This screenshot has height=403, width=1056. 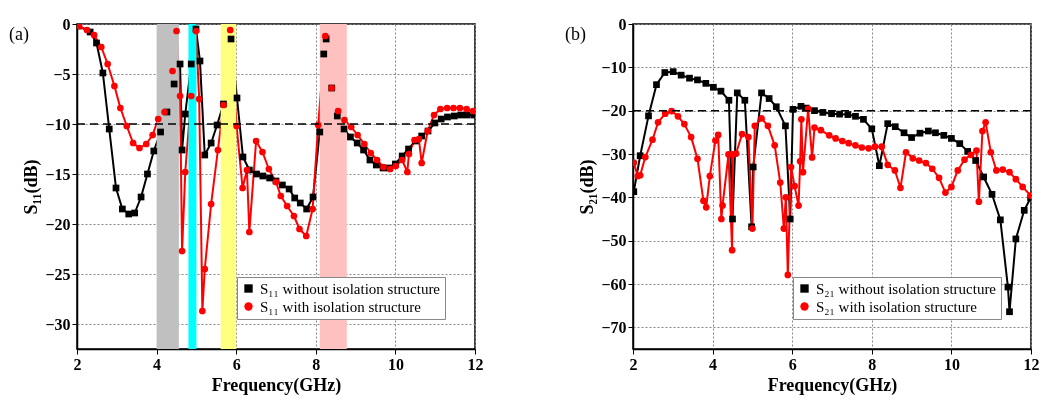 I want to click on y-tick-label: −60, so click(x=614, y=284).